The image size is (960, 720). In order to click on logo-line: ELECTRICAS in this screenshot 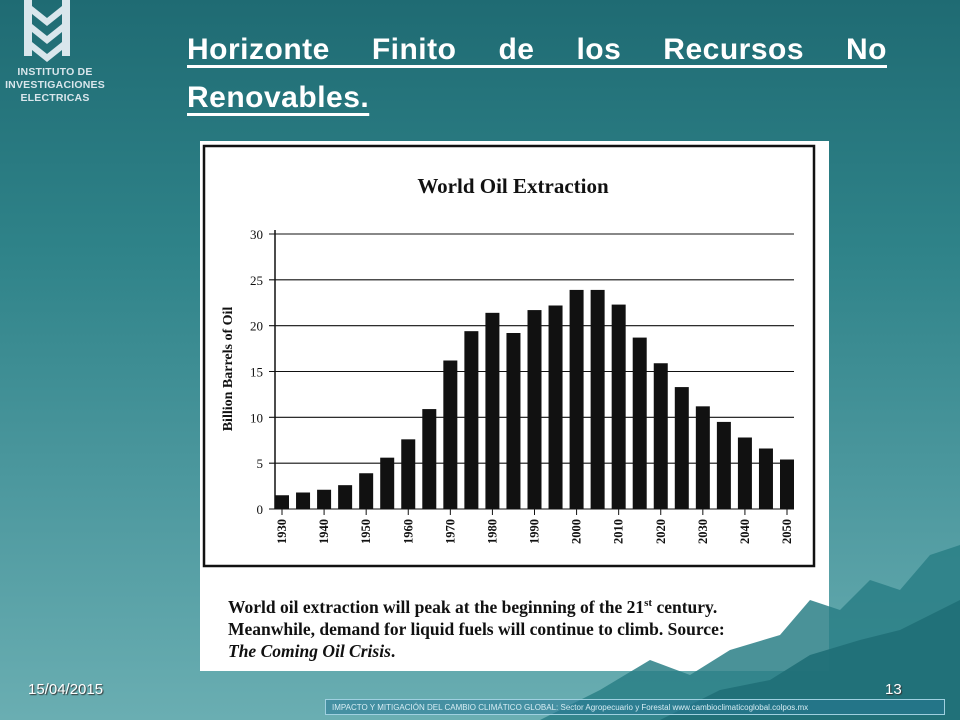, I will do `click(55, 98)`.